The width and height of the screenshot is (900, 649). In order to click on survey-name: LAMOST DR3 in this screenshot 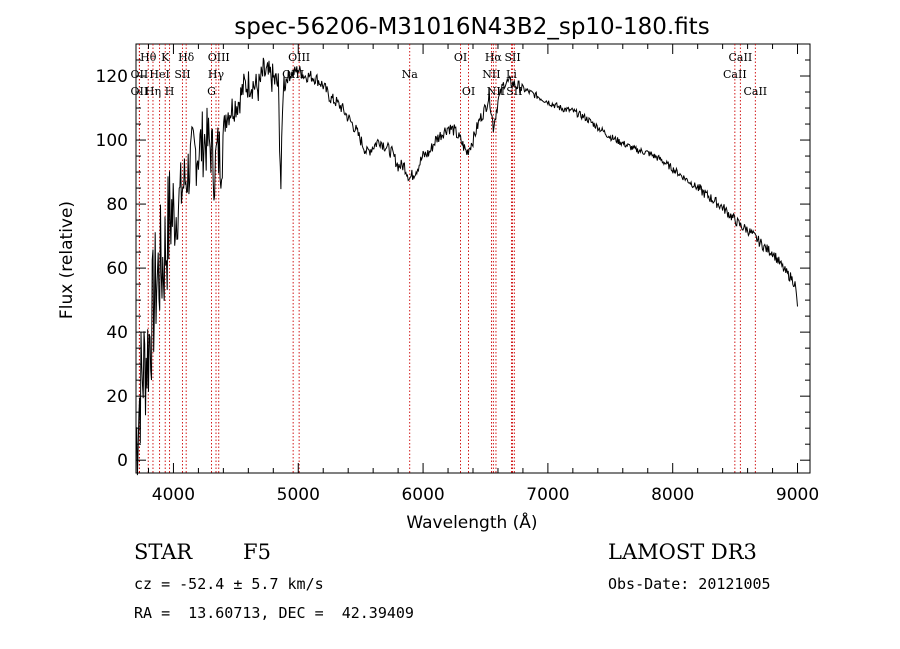, I will do `click(682, 552)`.